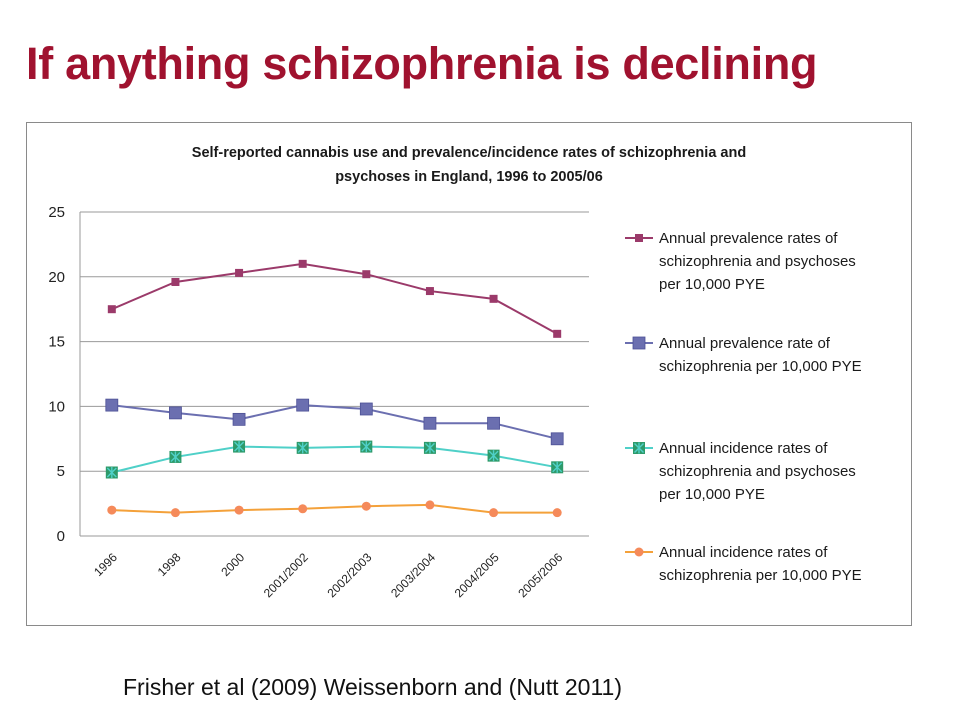 Image resolution: width=957 pixels, height=717 pixels. I want to click on legend-label: Annual prevalence rate of, so click(745, 343).